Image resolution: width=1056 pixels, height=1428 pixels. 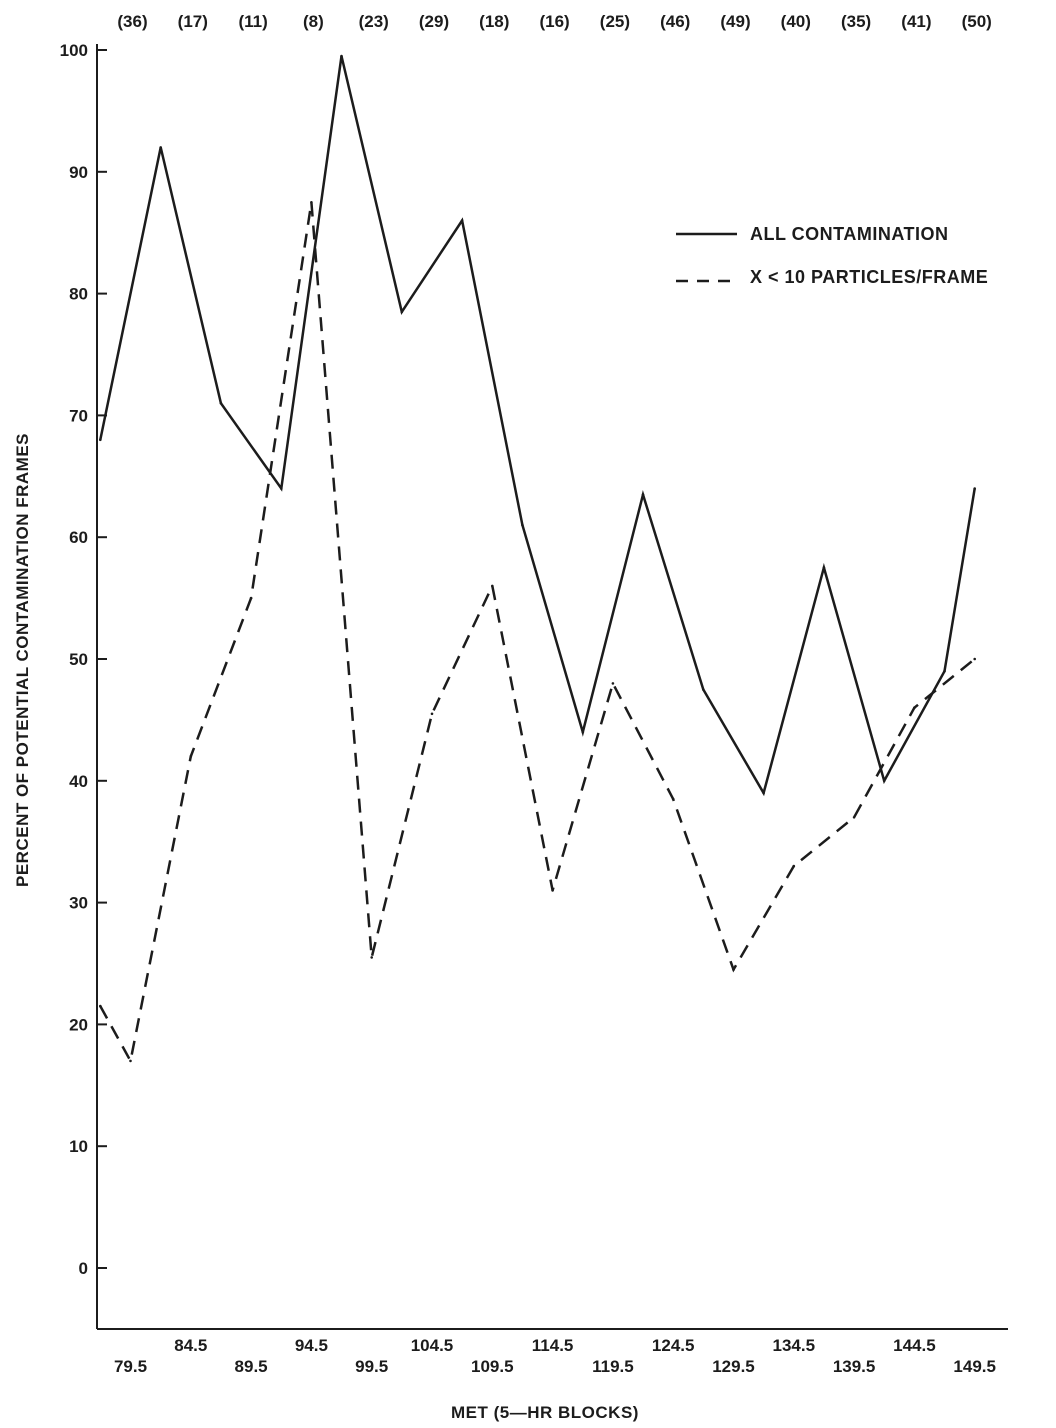 I want to click on x-tick-label: 104.5, so click(x=432, y=1345).